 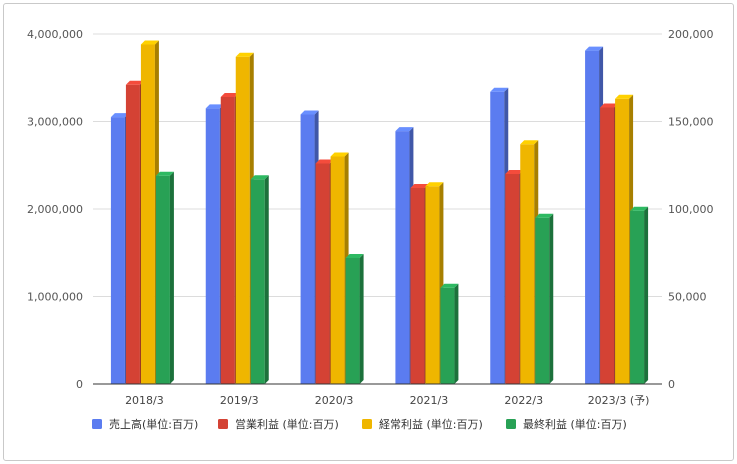 I want to click on right-tick-label: 100,000, so click(x=691, y=209).